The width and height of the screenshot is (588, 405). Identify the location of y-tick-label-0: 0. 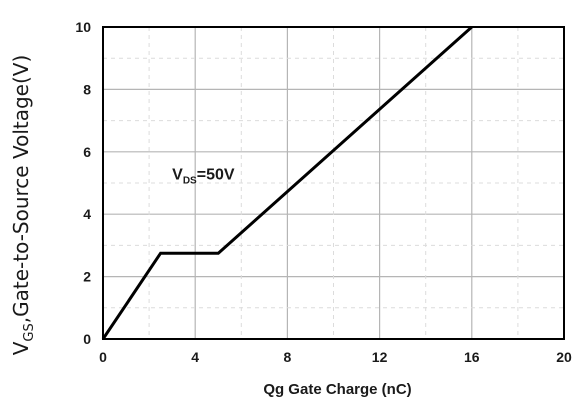
(87, 339).